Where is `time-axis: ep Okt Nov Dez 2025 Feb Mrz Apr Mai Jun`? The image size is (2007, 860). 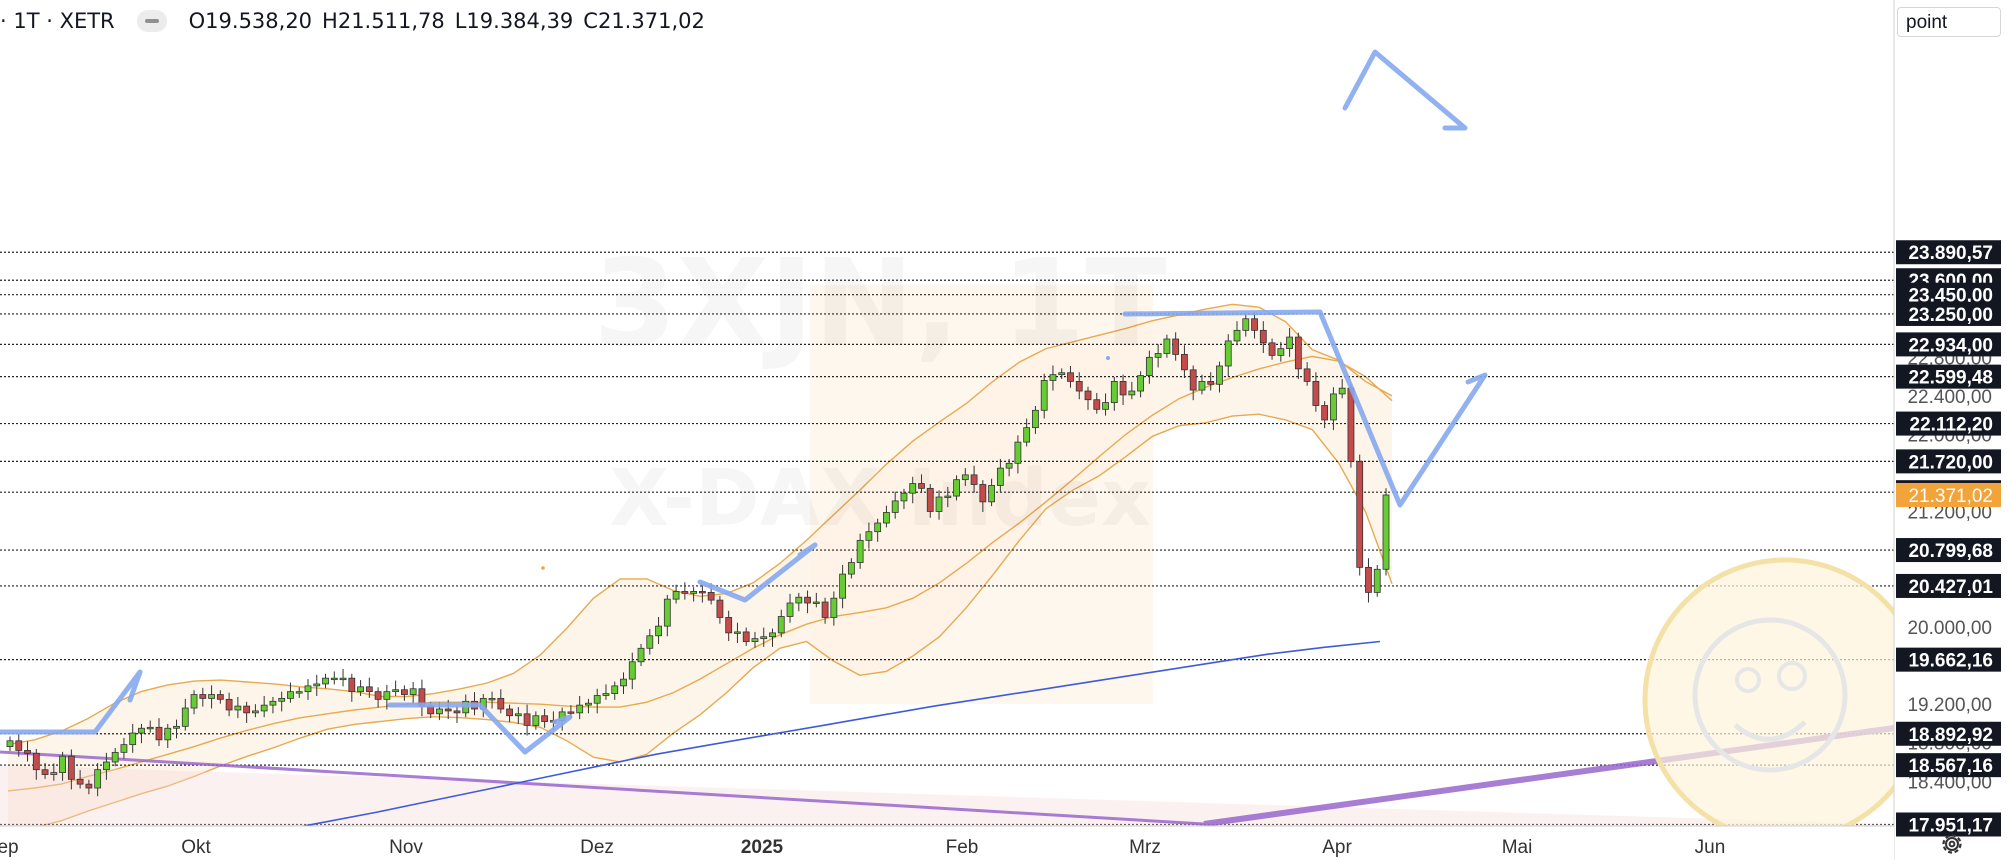
time-axis: ep Okt Nov Dez 2025 Feb Mrz Apr Mai Jun is located at coordinates (947, 842).